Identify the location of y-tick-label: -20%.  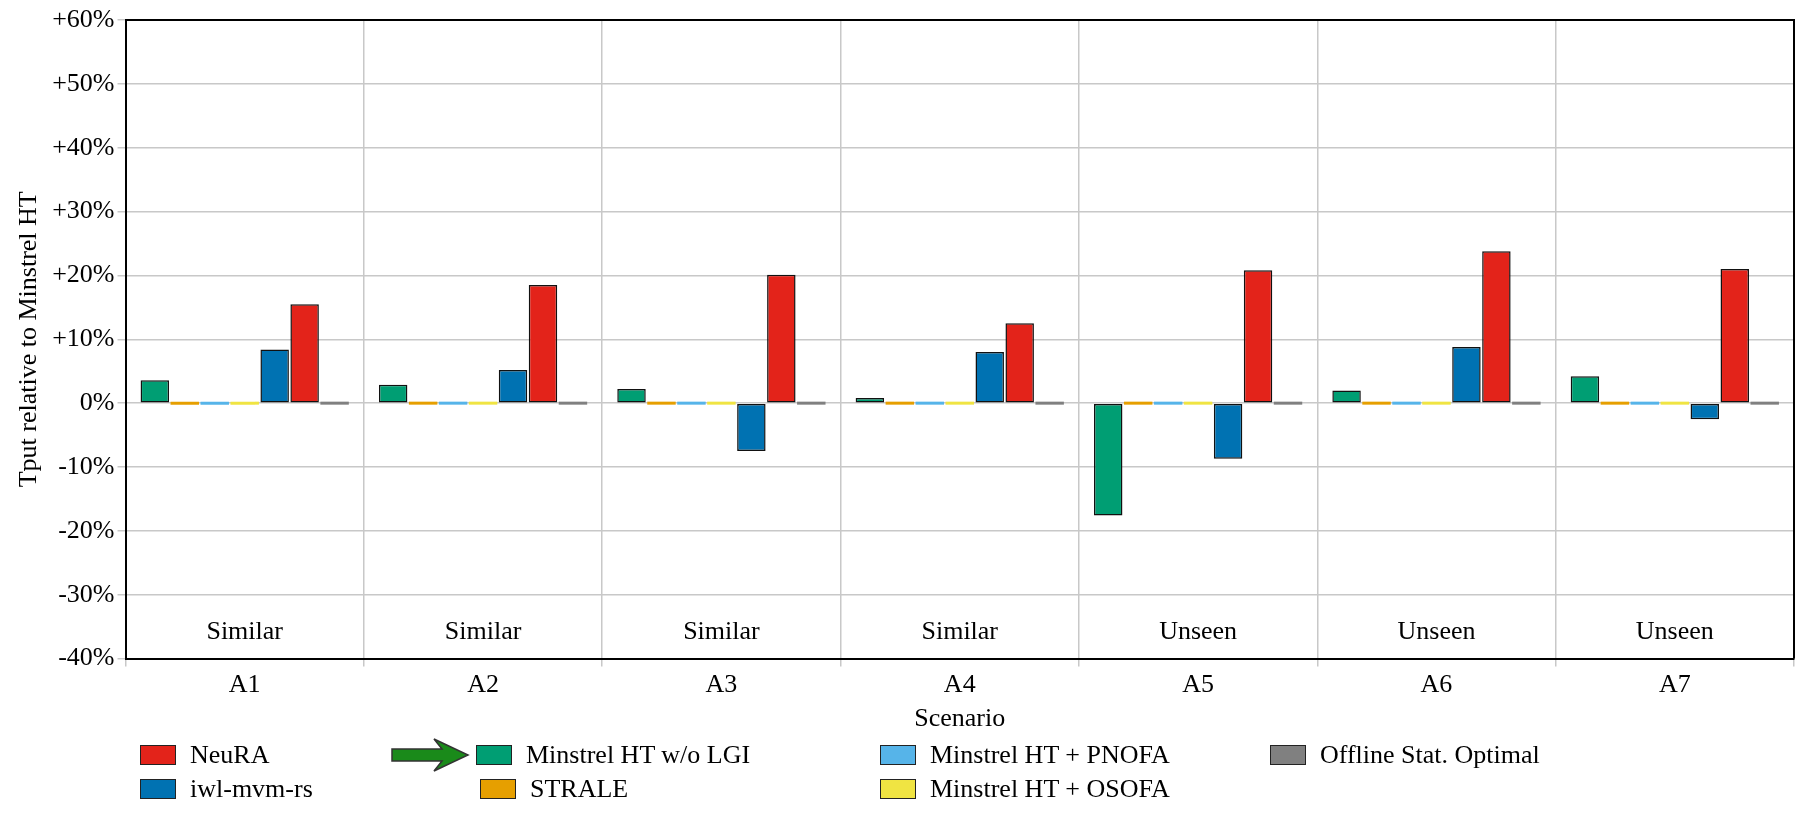
(86, 529).